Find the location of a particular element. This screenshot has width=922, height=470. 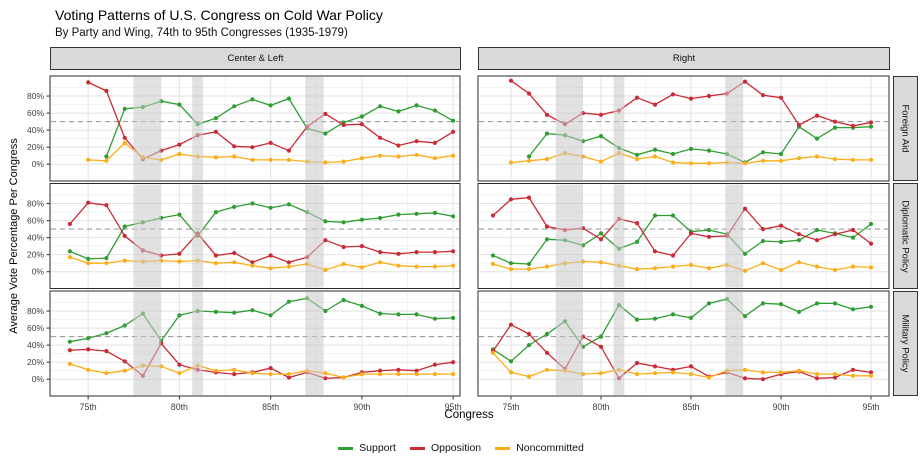

y-tick-label: 0% is located at coordinates (38, 272).